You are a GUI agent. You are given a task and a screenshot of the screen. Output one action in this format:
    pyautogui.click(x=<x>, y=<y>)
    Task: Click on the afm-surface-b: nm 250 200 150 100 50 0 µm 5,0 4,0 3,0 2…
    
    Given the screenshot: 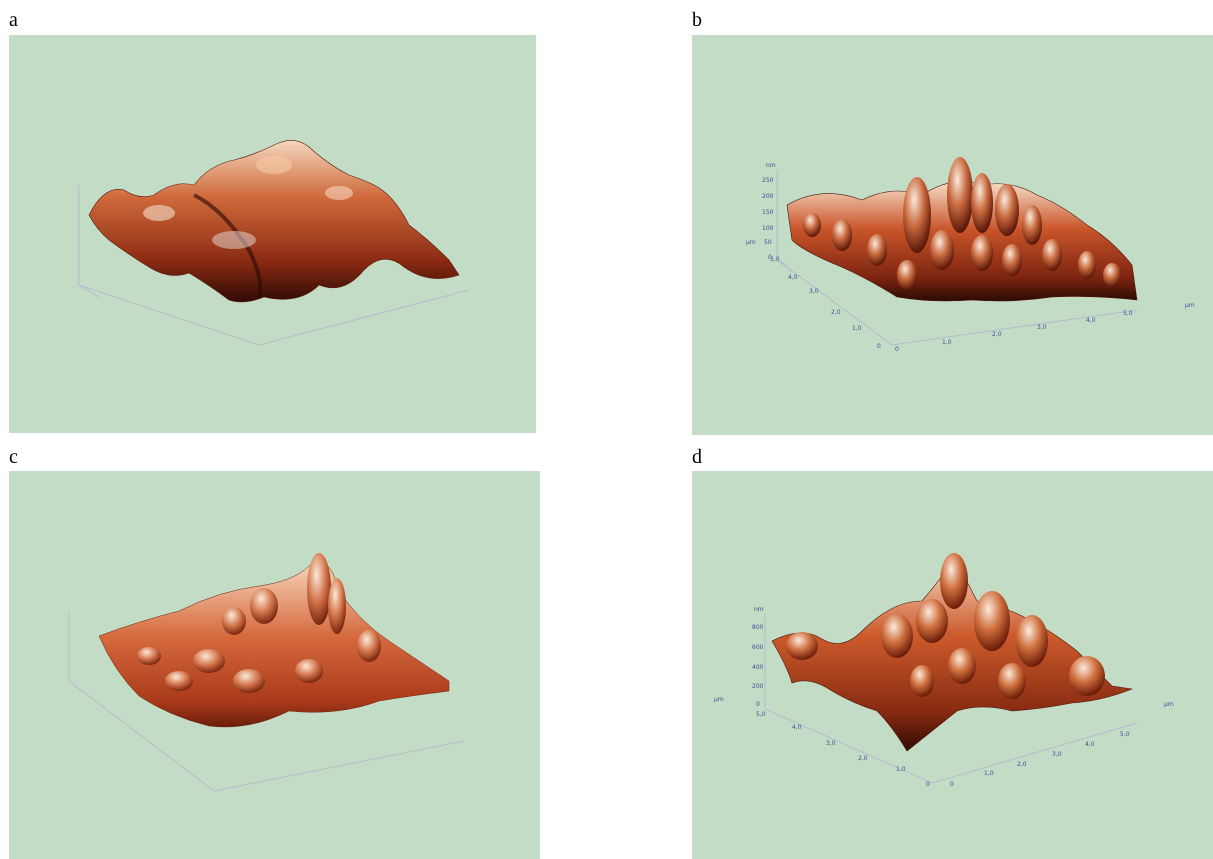 What is the action you would take?
    pyautogui.click(x=970, y=255)
    